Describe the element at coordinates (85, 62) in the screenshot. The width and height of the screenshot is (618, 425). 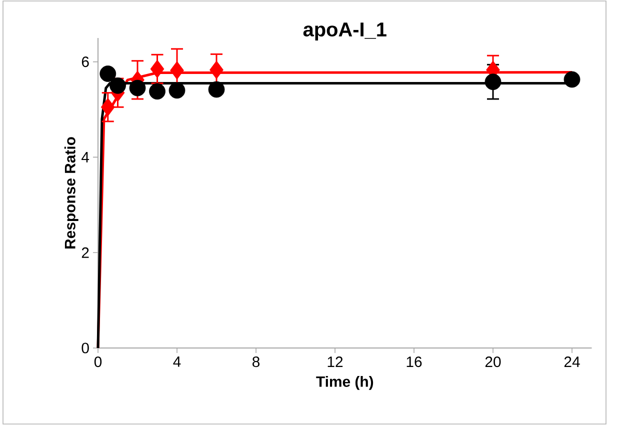
I see `y-tick-label: 6` at that location.